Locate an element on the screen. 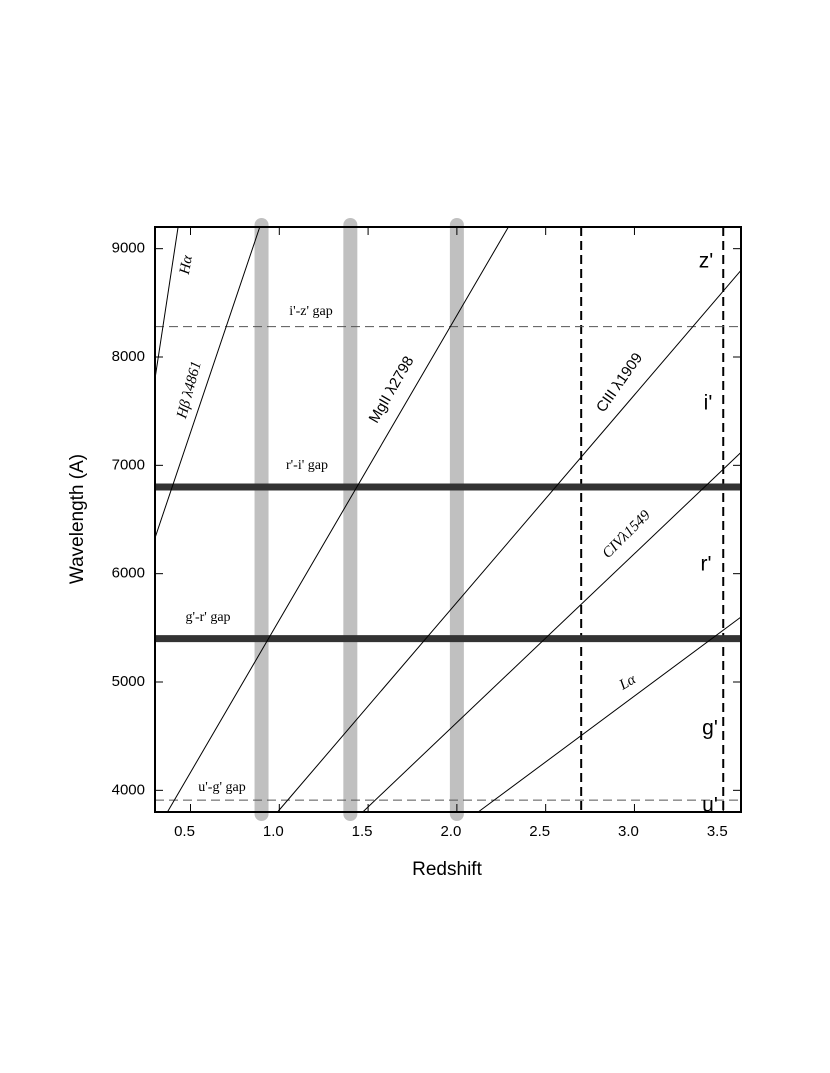  x-tick-label: 2.0 is located at coordinates (450, 831).